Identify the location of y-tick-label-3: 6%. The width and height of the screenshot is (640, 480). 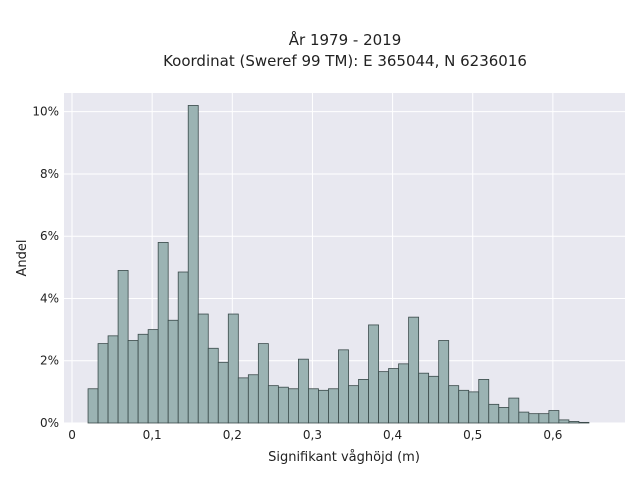
(49, 236).